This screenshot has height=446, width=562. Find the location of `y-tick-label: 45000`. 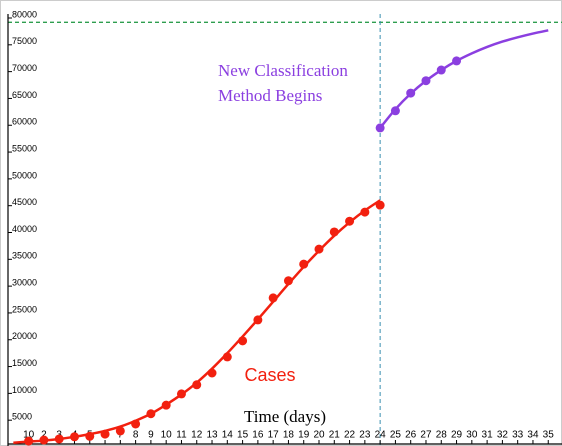

y-tick-label: 45000 is located at coordinates (24, 202).